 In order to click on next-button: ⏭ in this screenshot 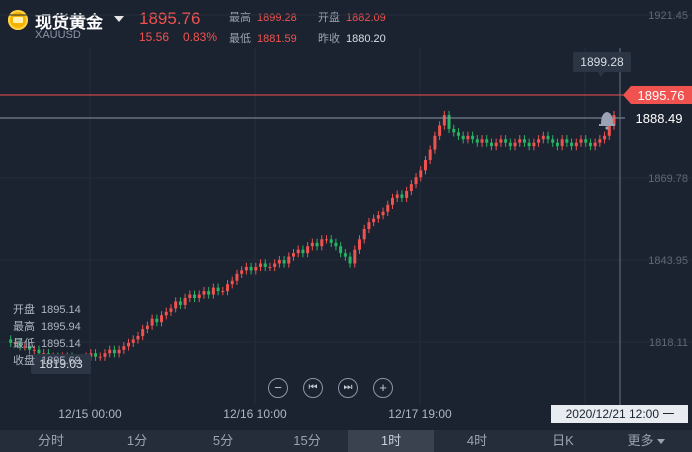, I will do `click(348, 388)`.